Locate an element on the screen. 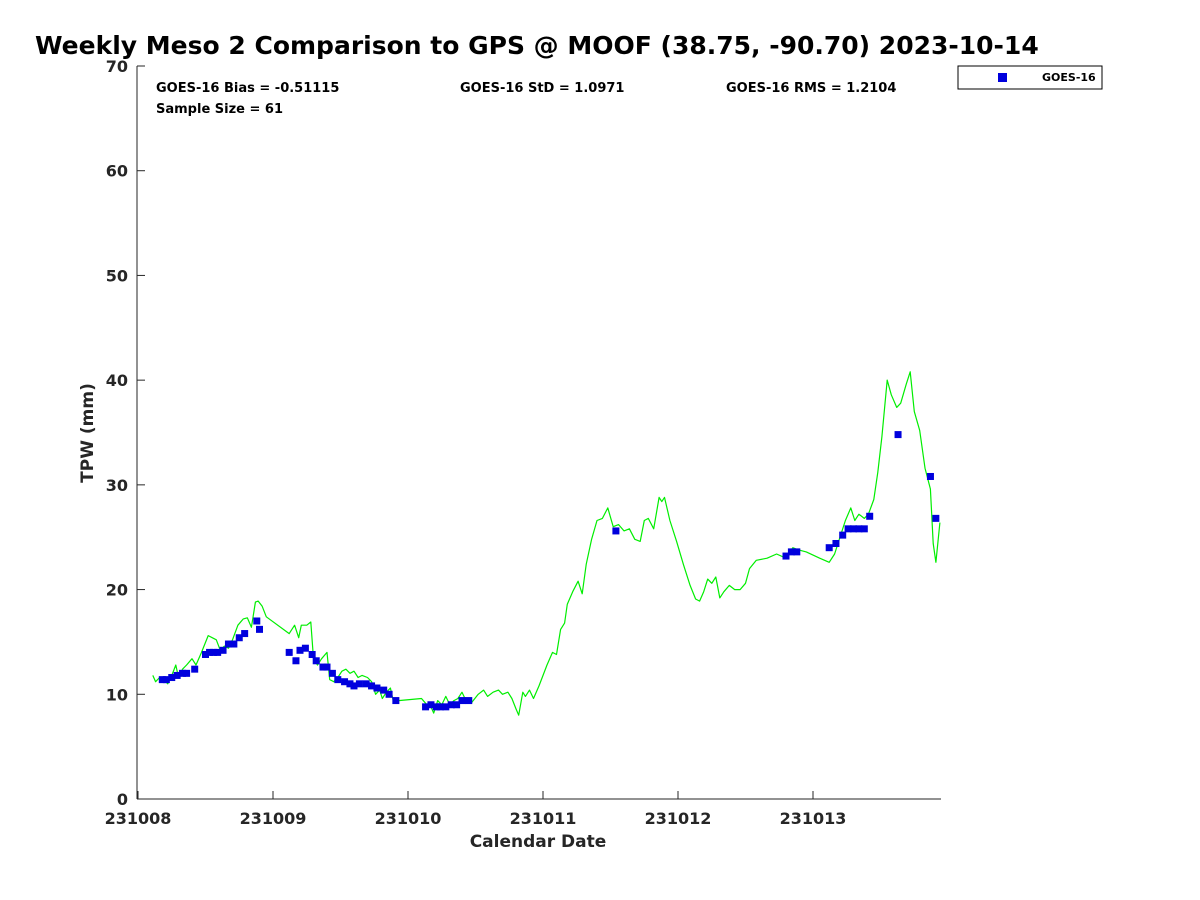 This screenshot has width=1200, height=900. legend-box is located at coordinates (1030, 77).